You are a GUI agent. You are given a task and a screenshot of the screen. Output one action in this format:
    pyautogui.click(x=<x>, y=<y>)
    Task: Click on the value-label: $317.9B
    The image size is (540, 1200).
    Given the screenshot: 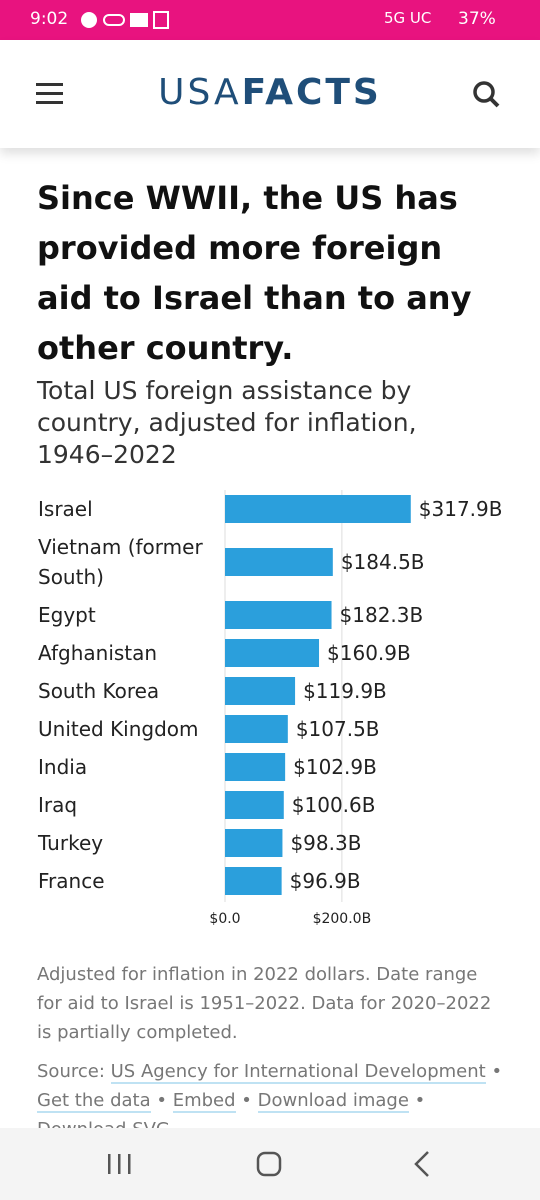 What is the action you would take?
    pyautogui.click(x=461, y=509)
    